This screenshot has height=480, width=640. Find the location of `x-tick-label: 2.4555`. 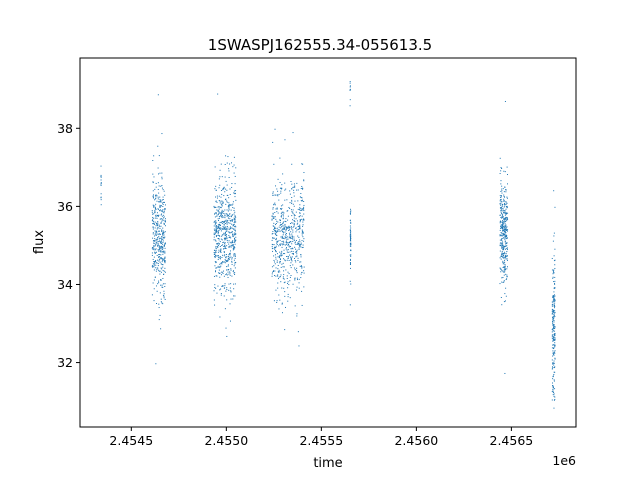

x-tick-label: 2.4555 is located at coordinates (321, 440).